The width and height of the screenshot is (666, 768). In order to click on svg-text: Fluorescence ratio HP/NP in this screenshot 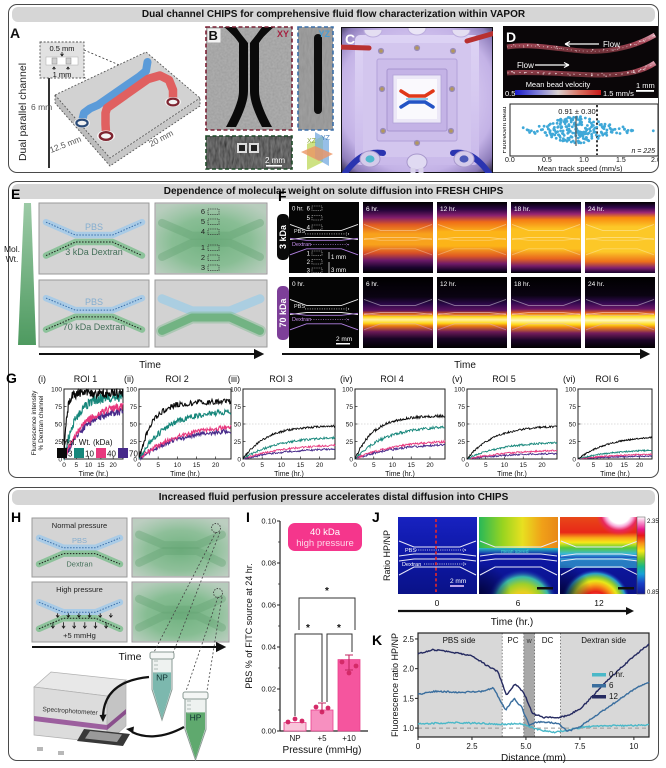, I will do `click(395, 685)`.